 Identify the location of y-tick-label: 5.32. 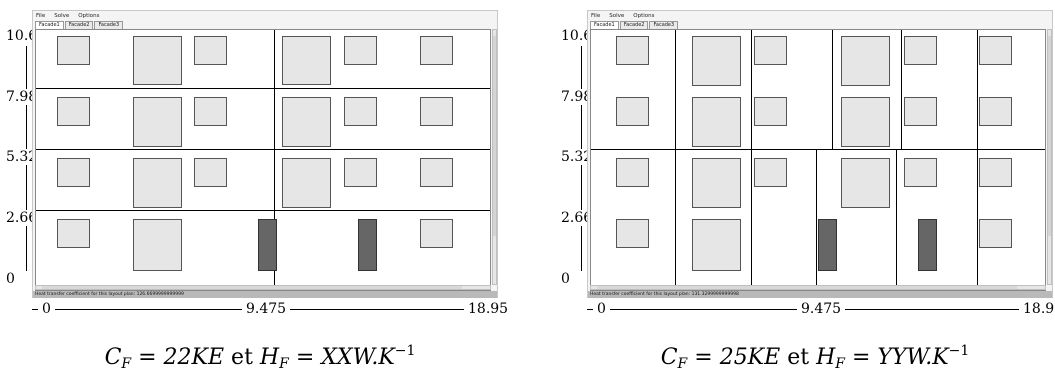
(577, 157).